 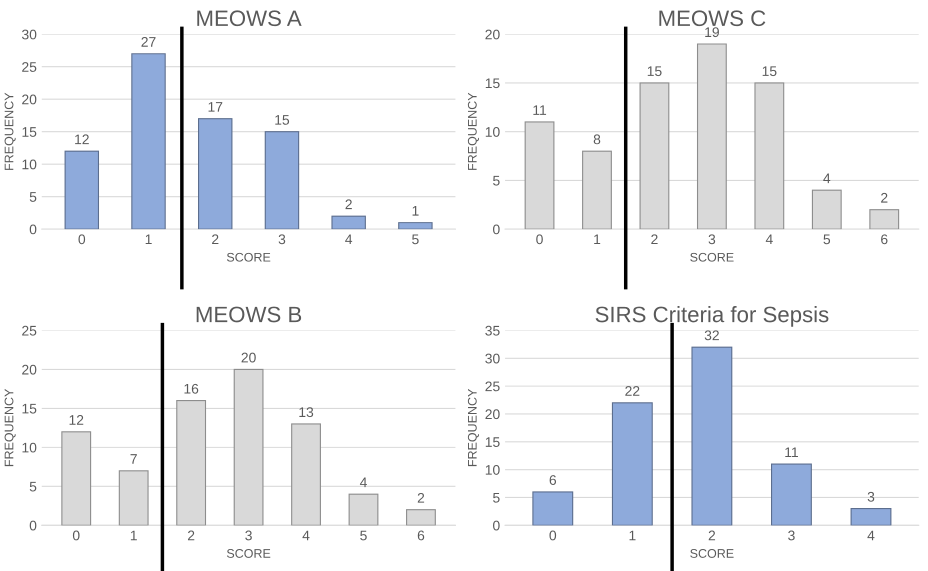 What do you see at coordinates (133, 459) in the screenshot?
I see `data-label: 7` at bounding box center [133, 459].